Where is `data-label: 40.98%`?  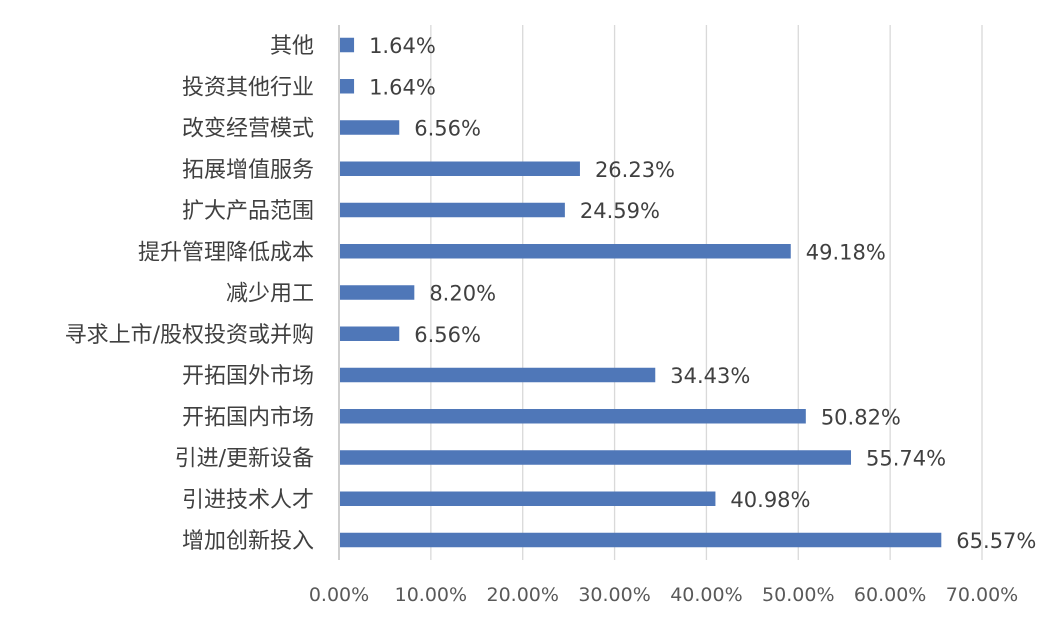 data-label: 40.98% is located at coordinates (770, 500).